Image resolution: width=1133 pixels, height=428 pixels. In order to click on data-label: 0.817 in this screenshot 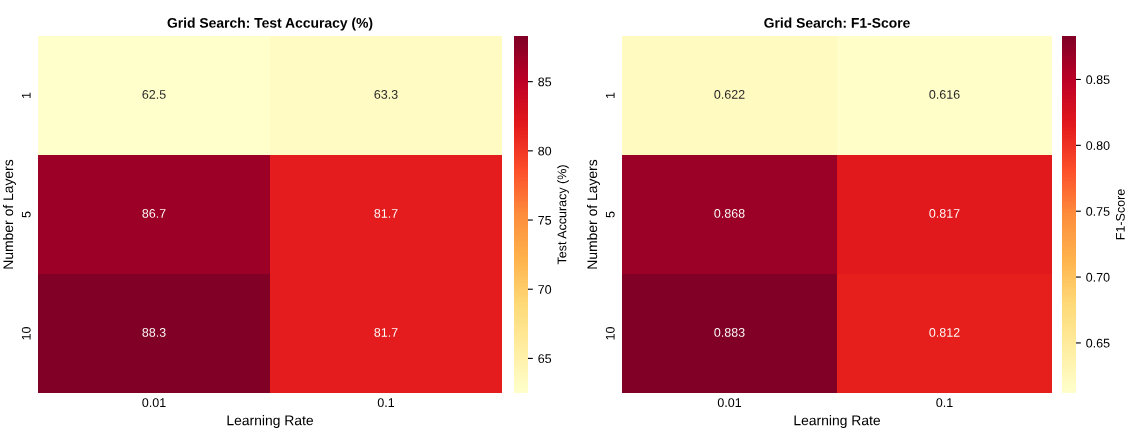, I will do `click(944, 213)`.